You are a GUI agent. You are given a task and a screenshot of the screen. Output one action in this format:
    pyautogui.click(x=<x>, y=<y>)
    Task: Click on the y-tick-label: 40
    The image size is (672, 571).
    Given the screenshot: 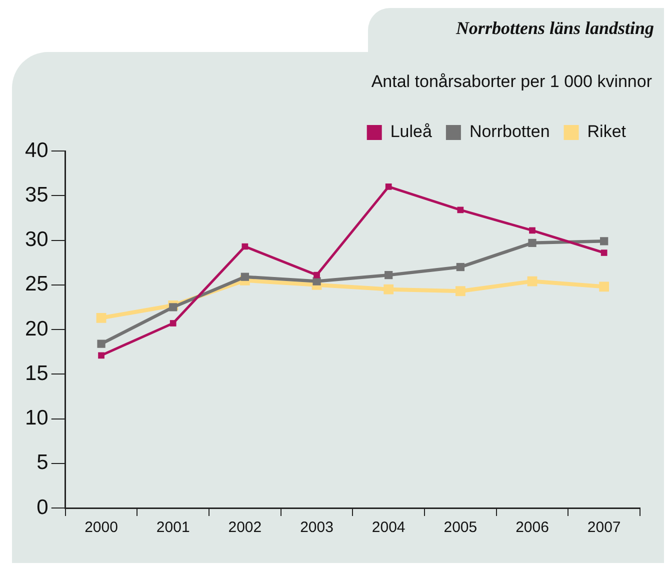 What is the action you would take?
    pyautogui.click(x=36, y=150)
    